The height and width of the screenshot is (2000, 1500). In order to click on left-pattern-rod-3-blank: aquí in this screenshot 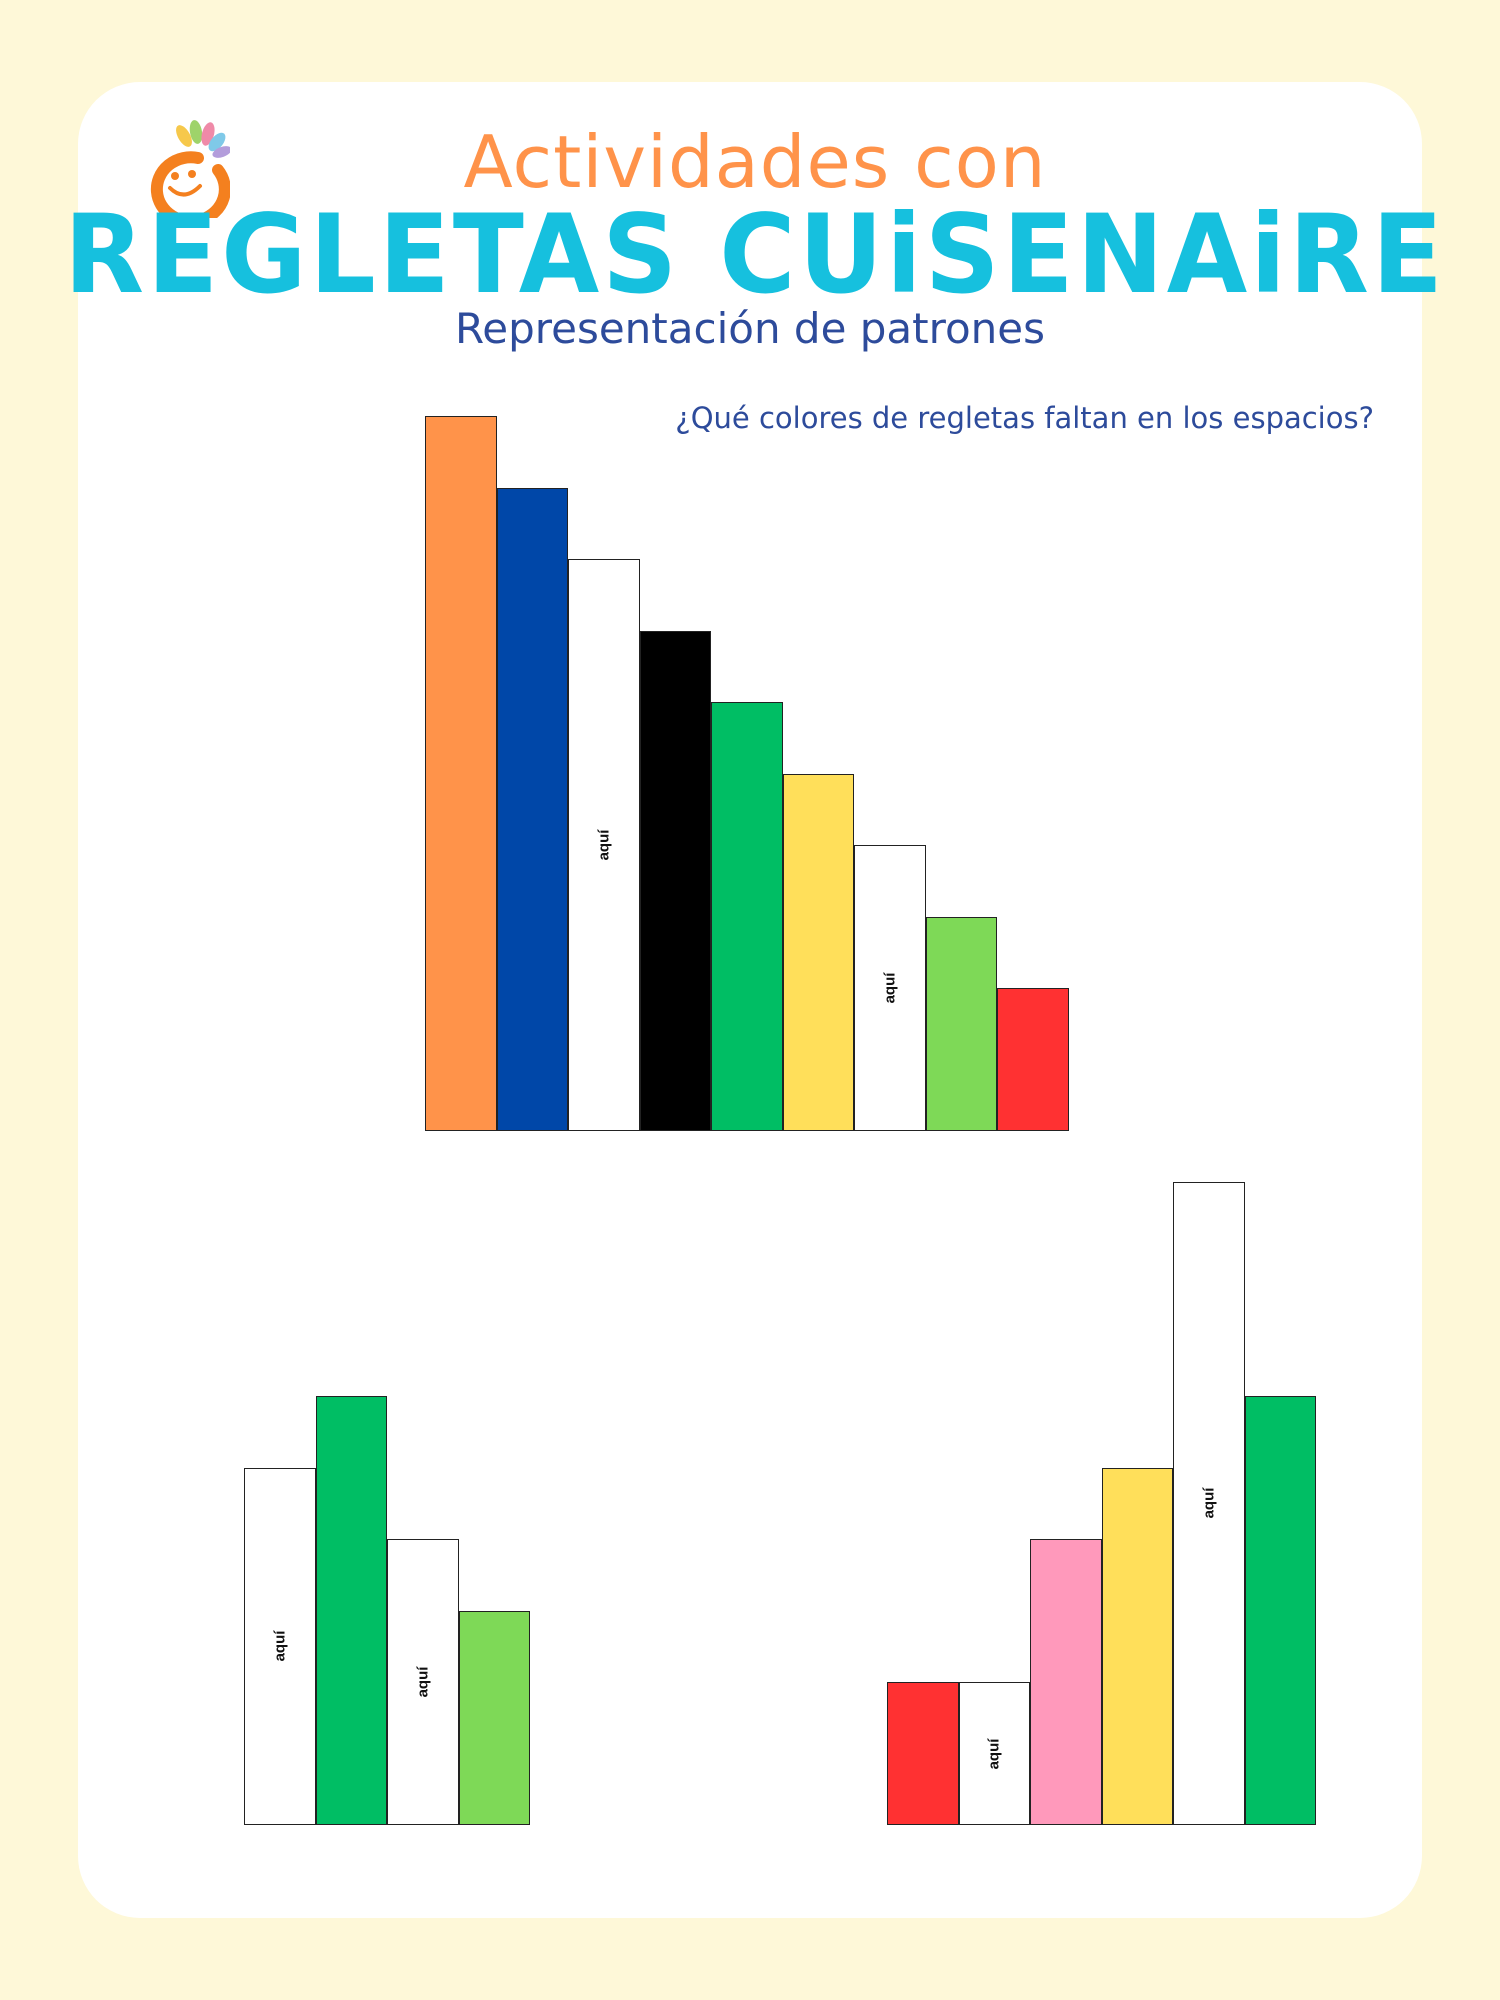, I will do `click(423, 1682)`.